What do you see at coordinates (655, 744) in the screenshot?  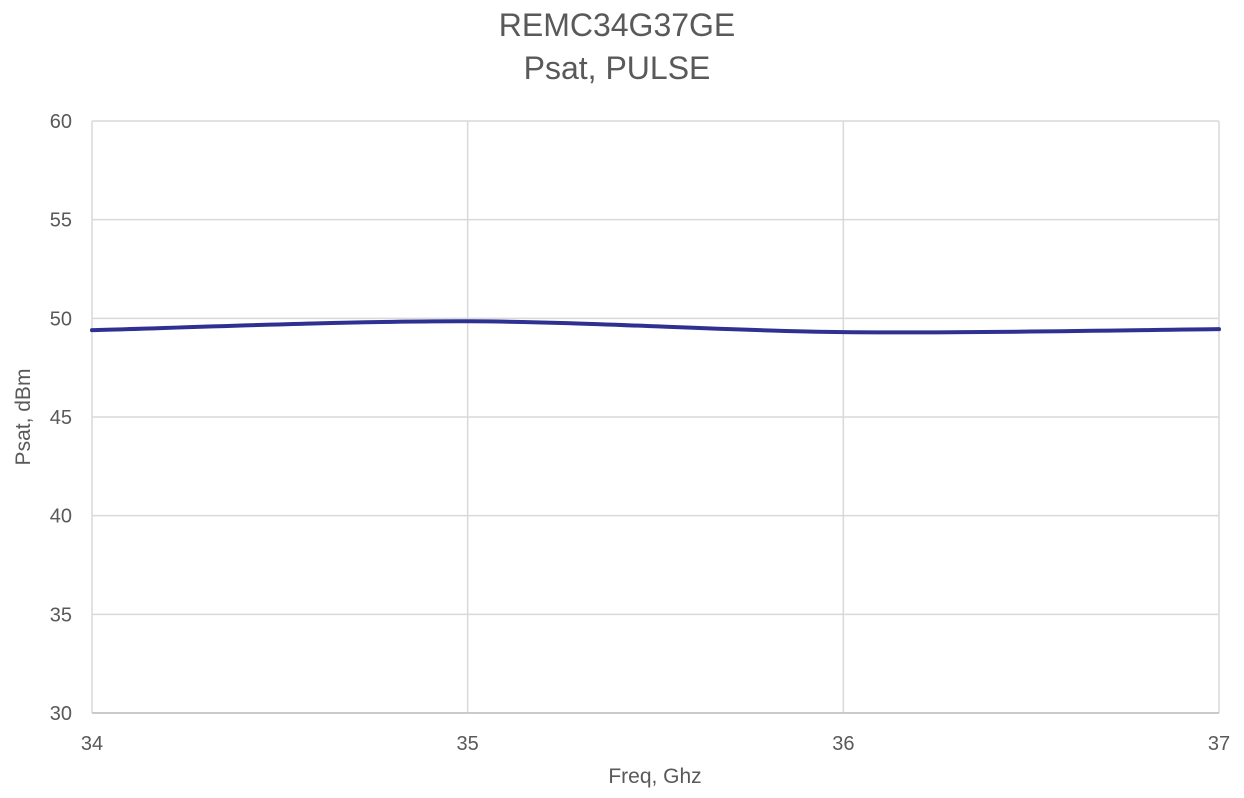 I see `x-tick-labels: 34 35 36 37` at bounding box center [655, 744].